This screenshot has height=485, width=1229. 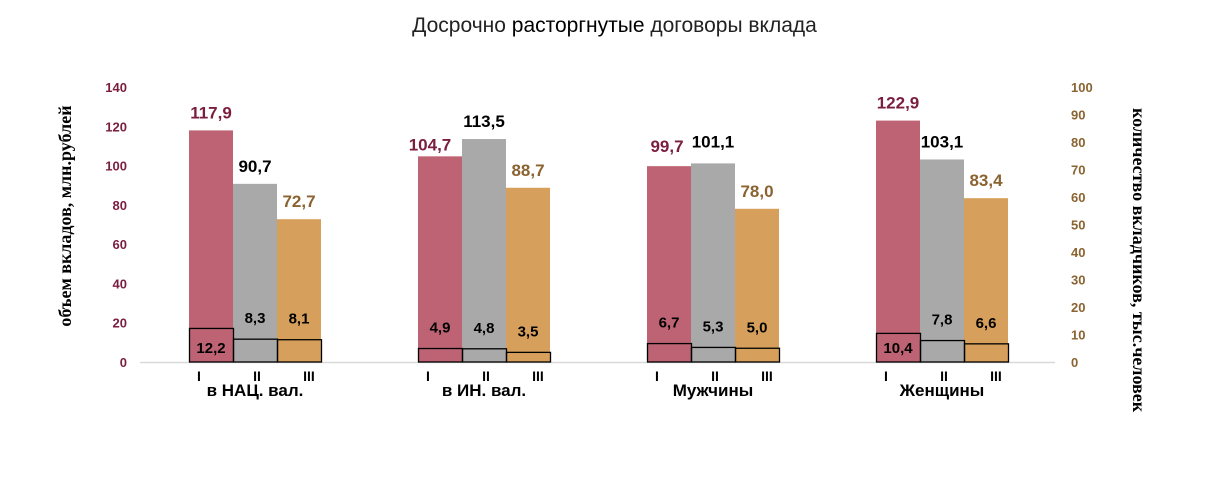 I want to click on volume-data-label: 90,7, so click(x=254, y=166).